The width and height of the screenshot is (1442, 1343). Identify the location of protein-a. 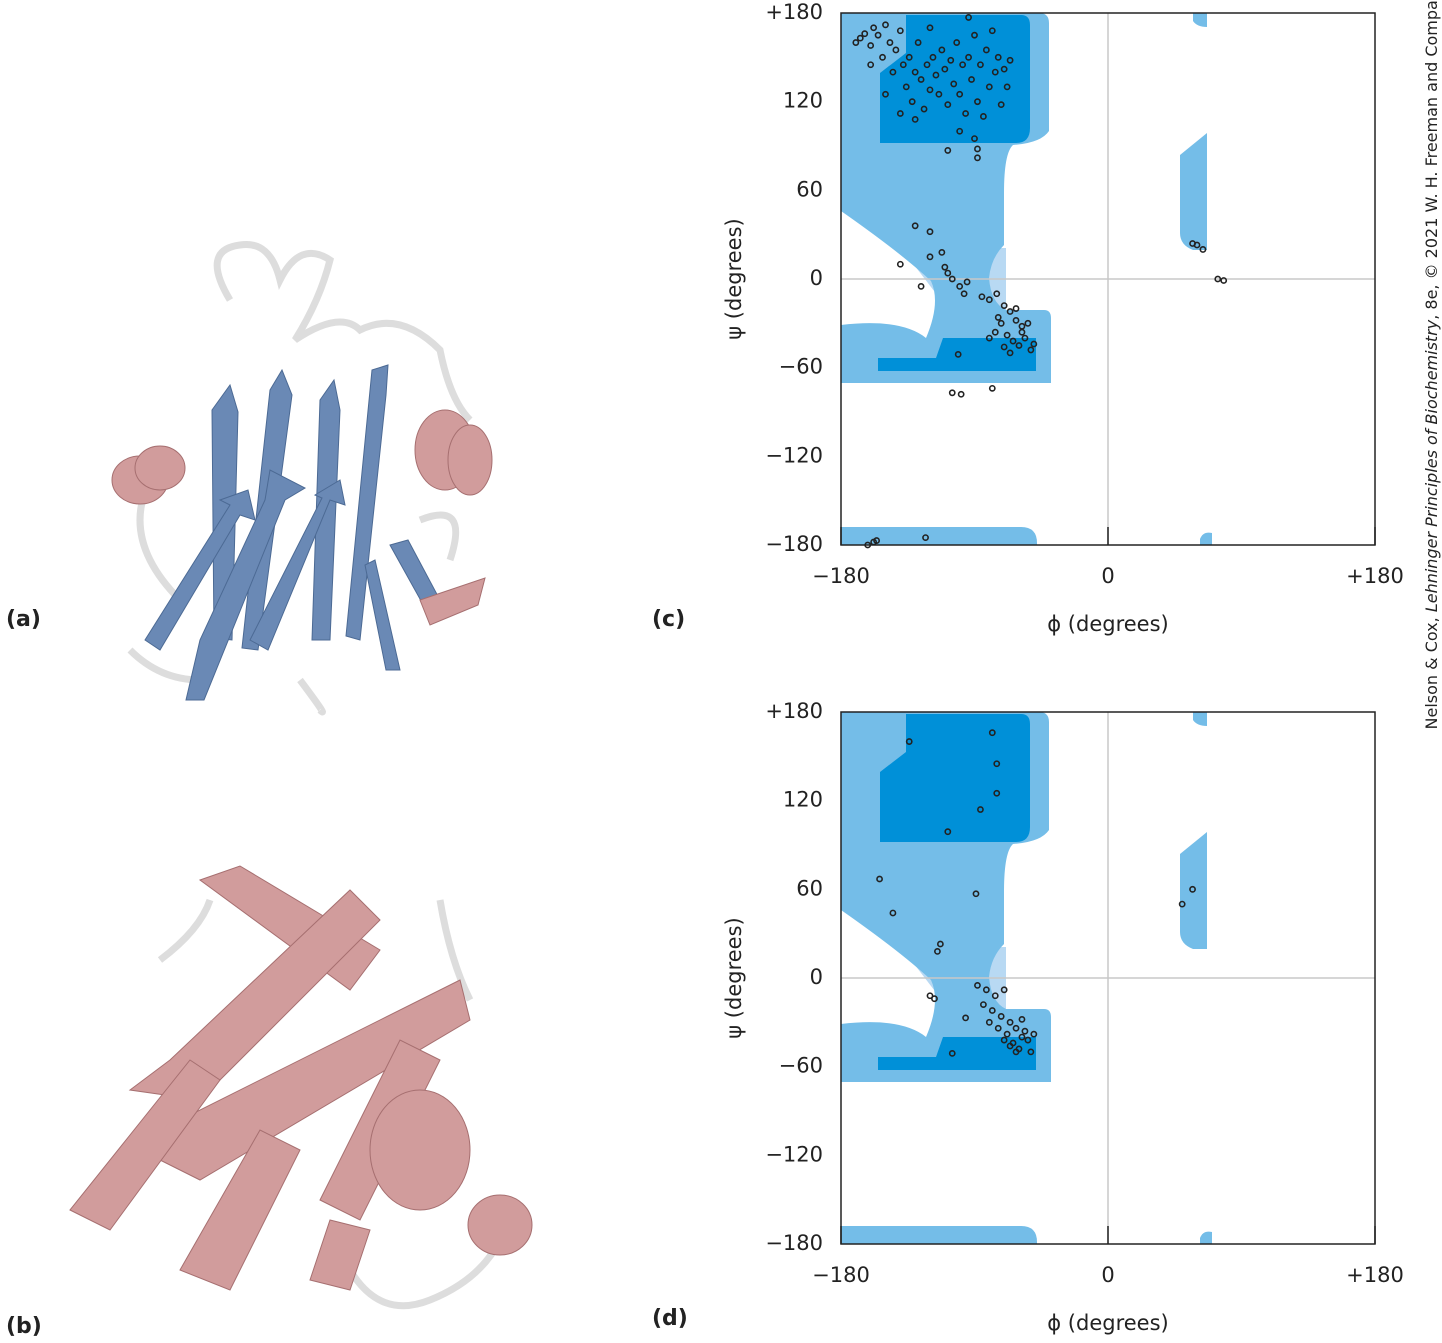
(302, 478).